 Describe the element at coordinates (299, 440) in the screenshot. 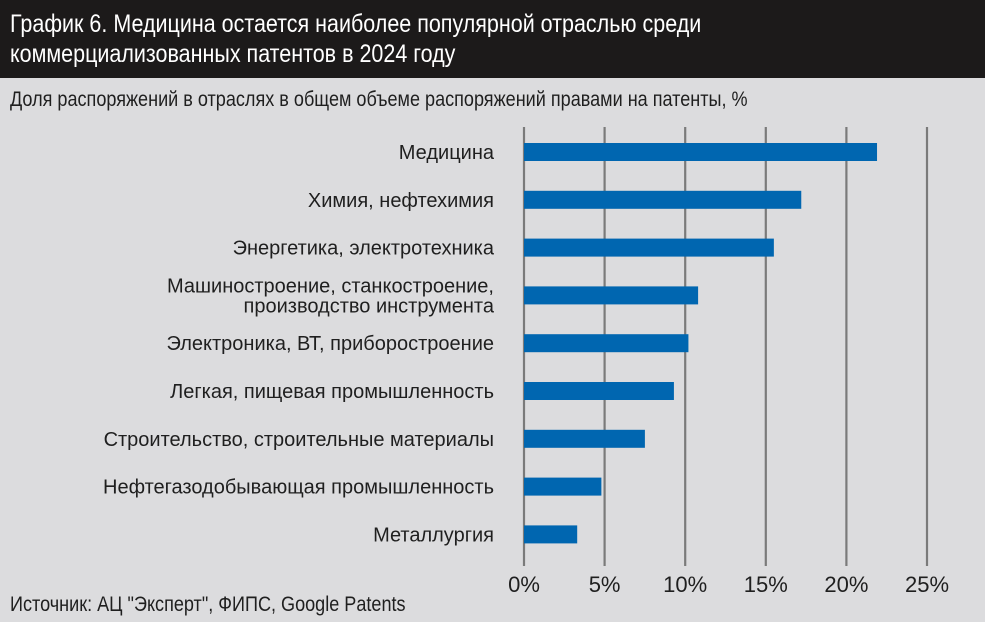

I see `category-label: Строительство, строительные материалы` at that location.